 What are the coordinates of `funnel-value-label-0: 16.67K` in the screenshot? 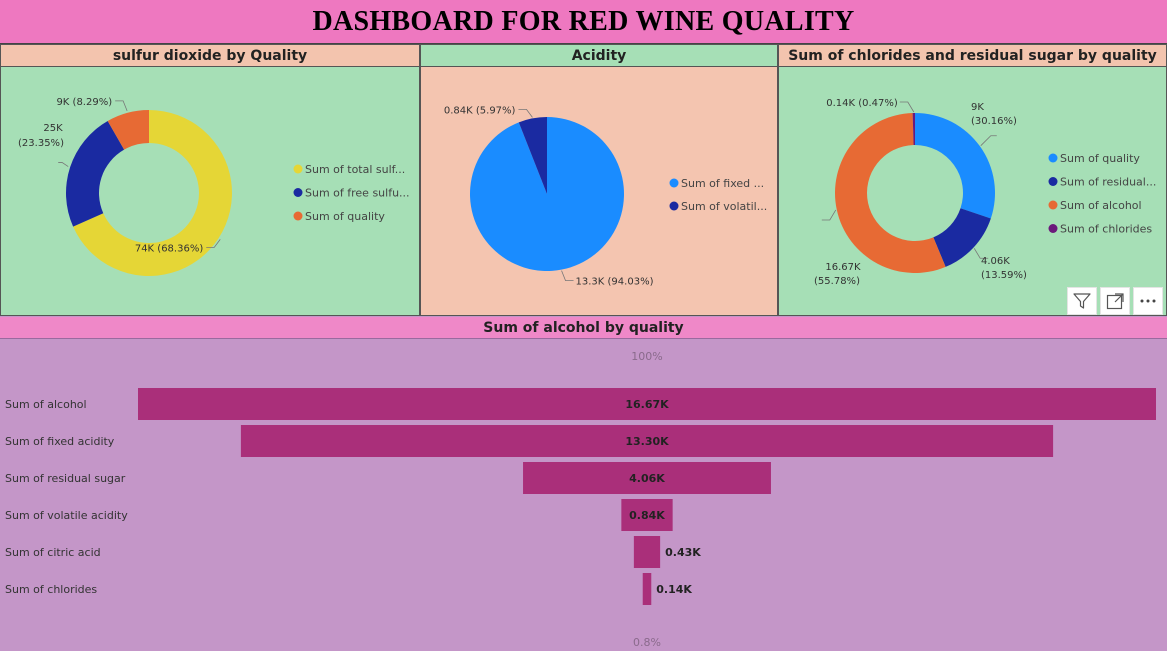 It's located at (647, 404).